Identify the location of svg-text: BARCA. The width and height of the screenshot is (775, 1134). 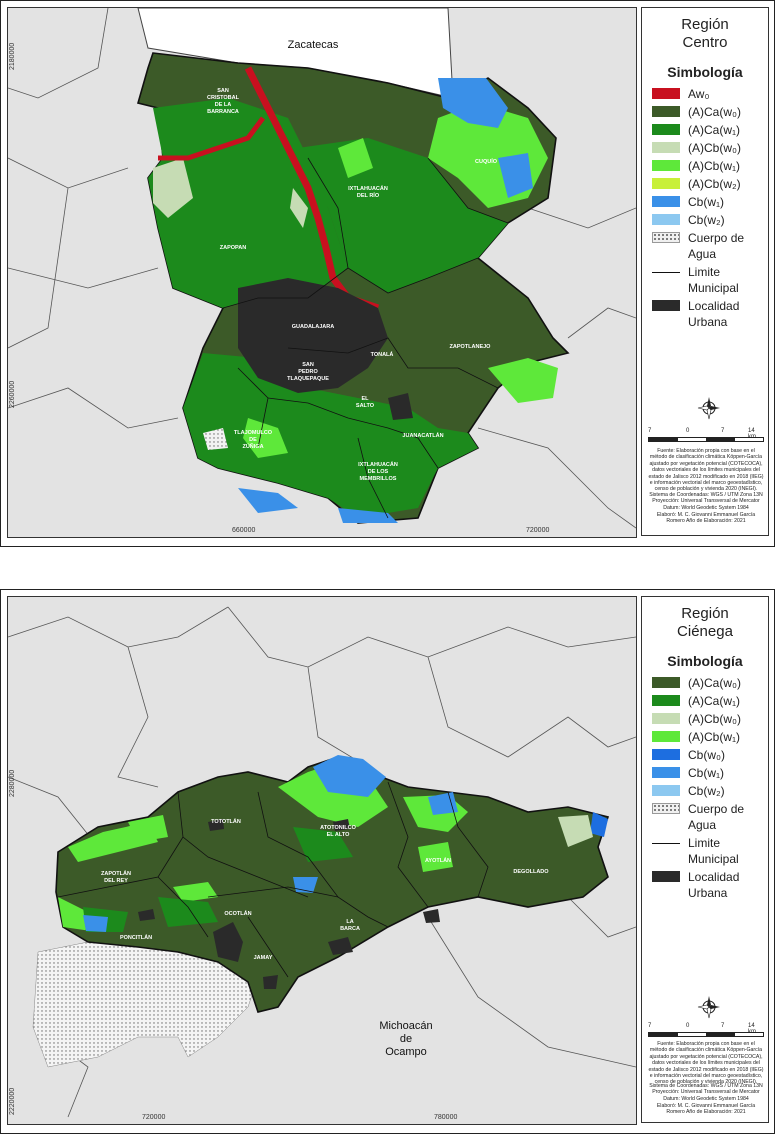
(350, 929).